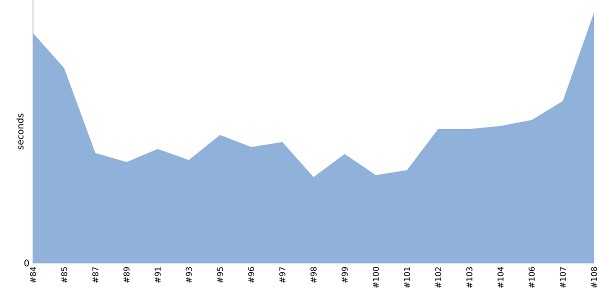  Describe the element at coordinates (20, 132) in the screenshot. I see `y-axis-title: seconds` at that location.